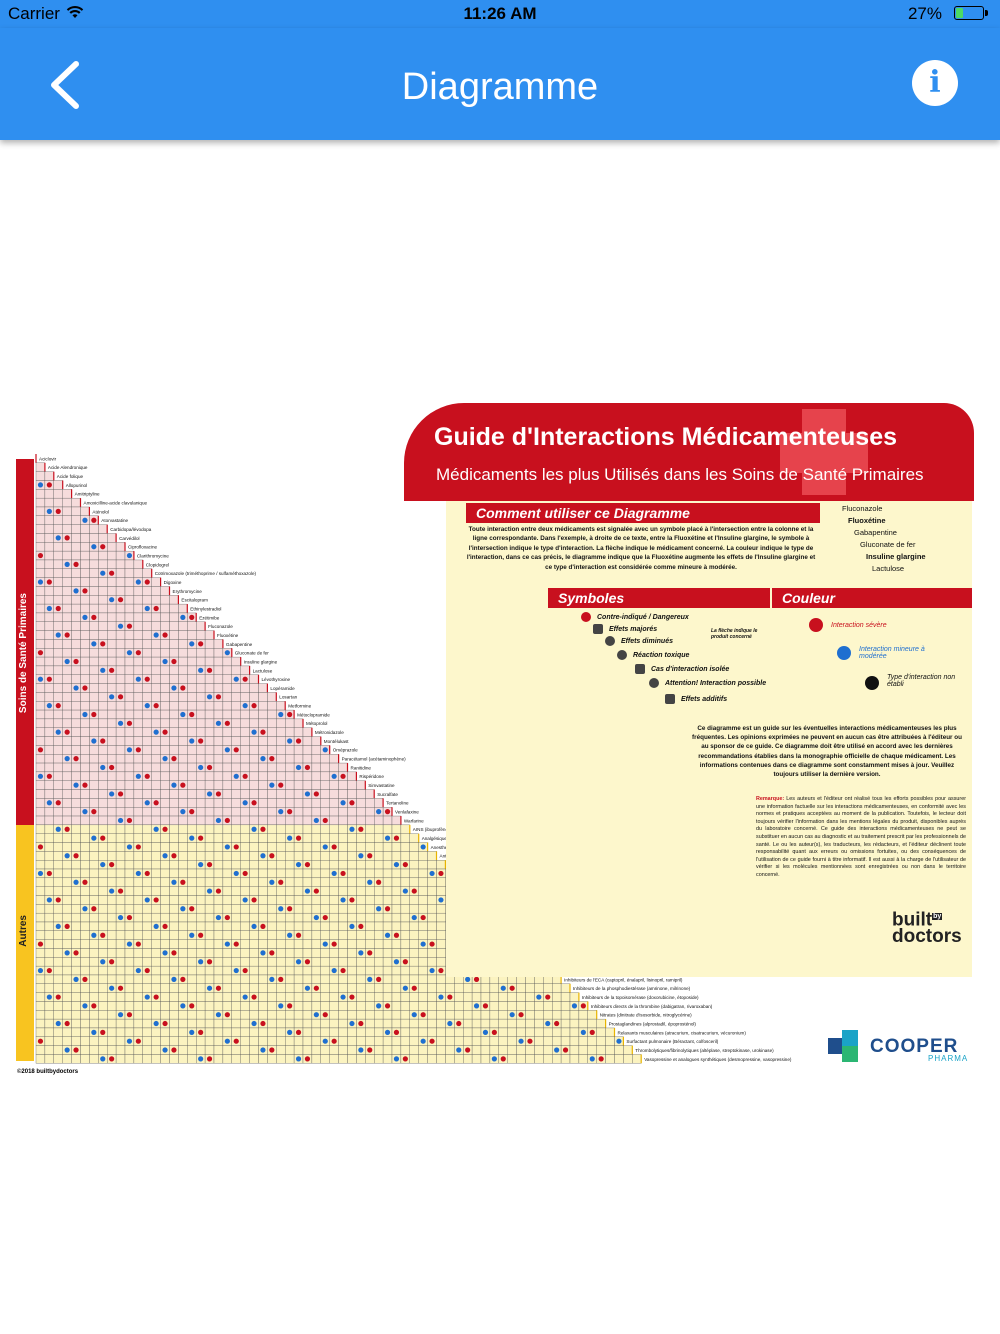 The height and width of the screenshot is (1334, 1000). Describe the element at coordinates (843, 1046) in the screenshot. I see `cooper-logo-icon` at that location.